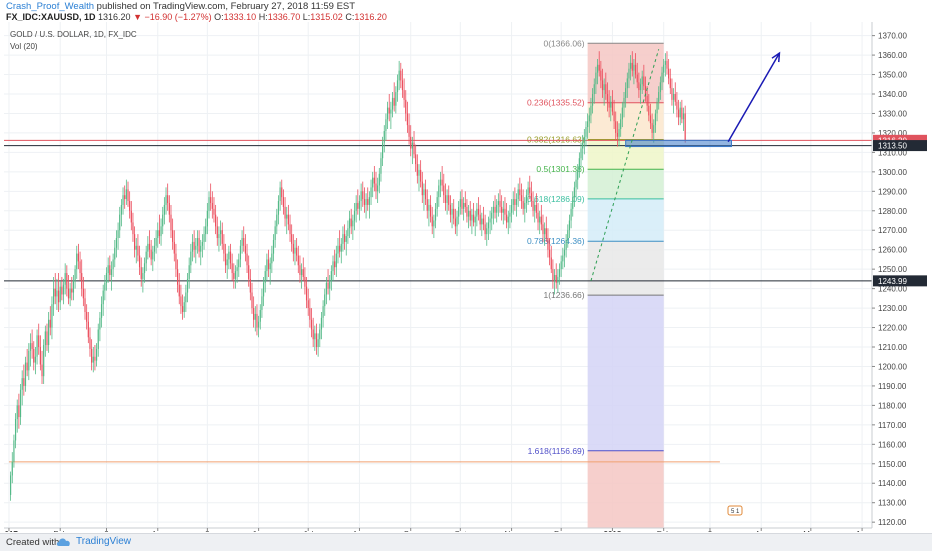 This screenshot has height=551, width=932. What do you see at coordinates (104, 541) in the screenshot?
I see `tradingview-logo-text: TradingView` at bounding box center [104, 541].